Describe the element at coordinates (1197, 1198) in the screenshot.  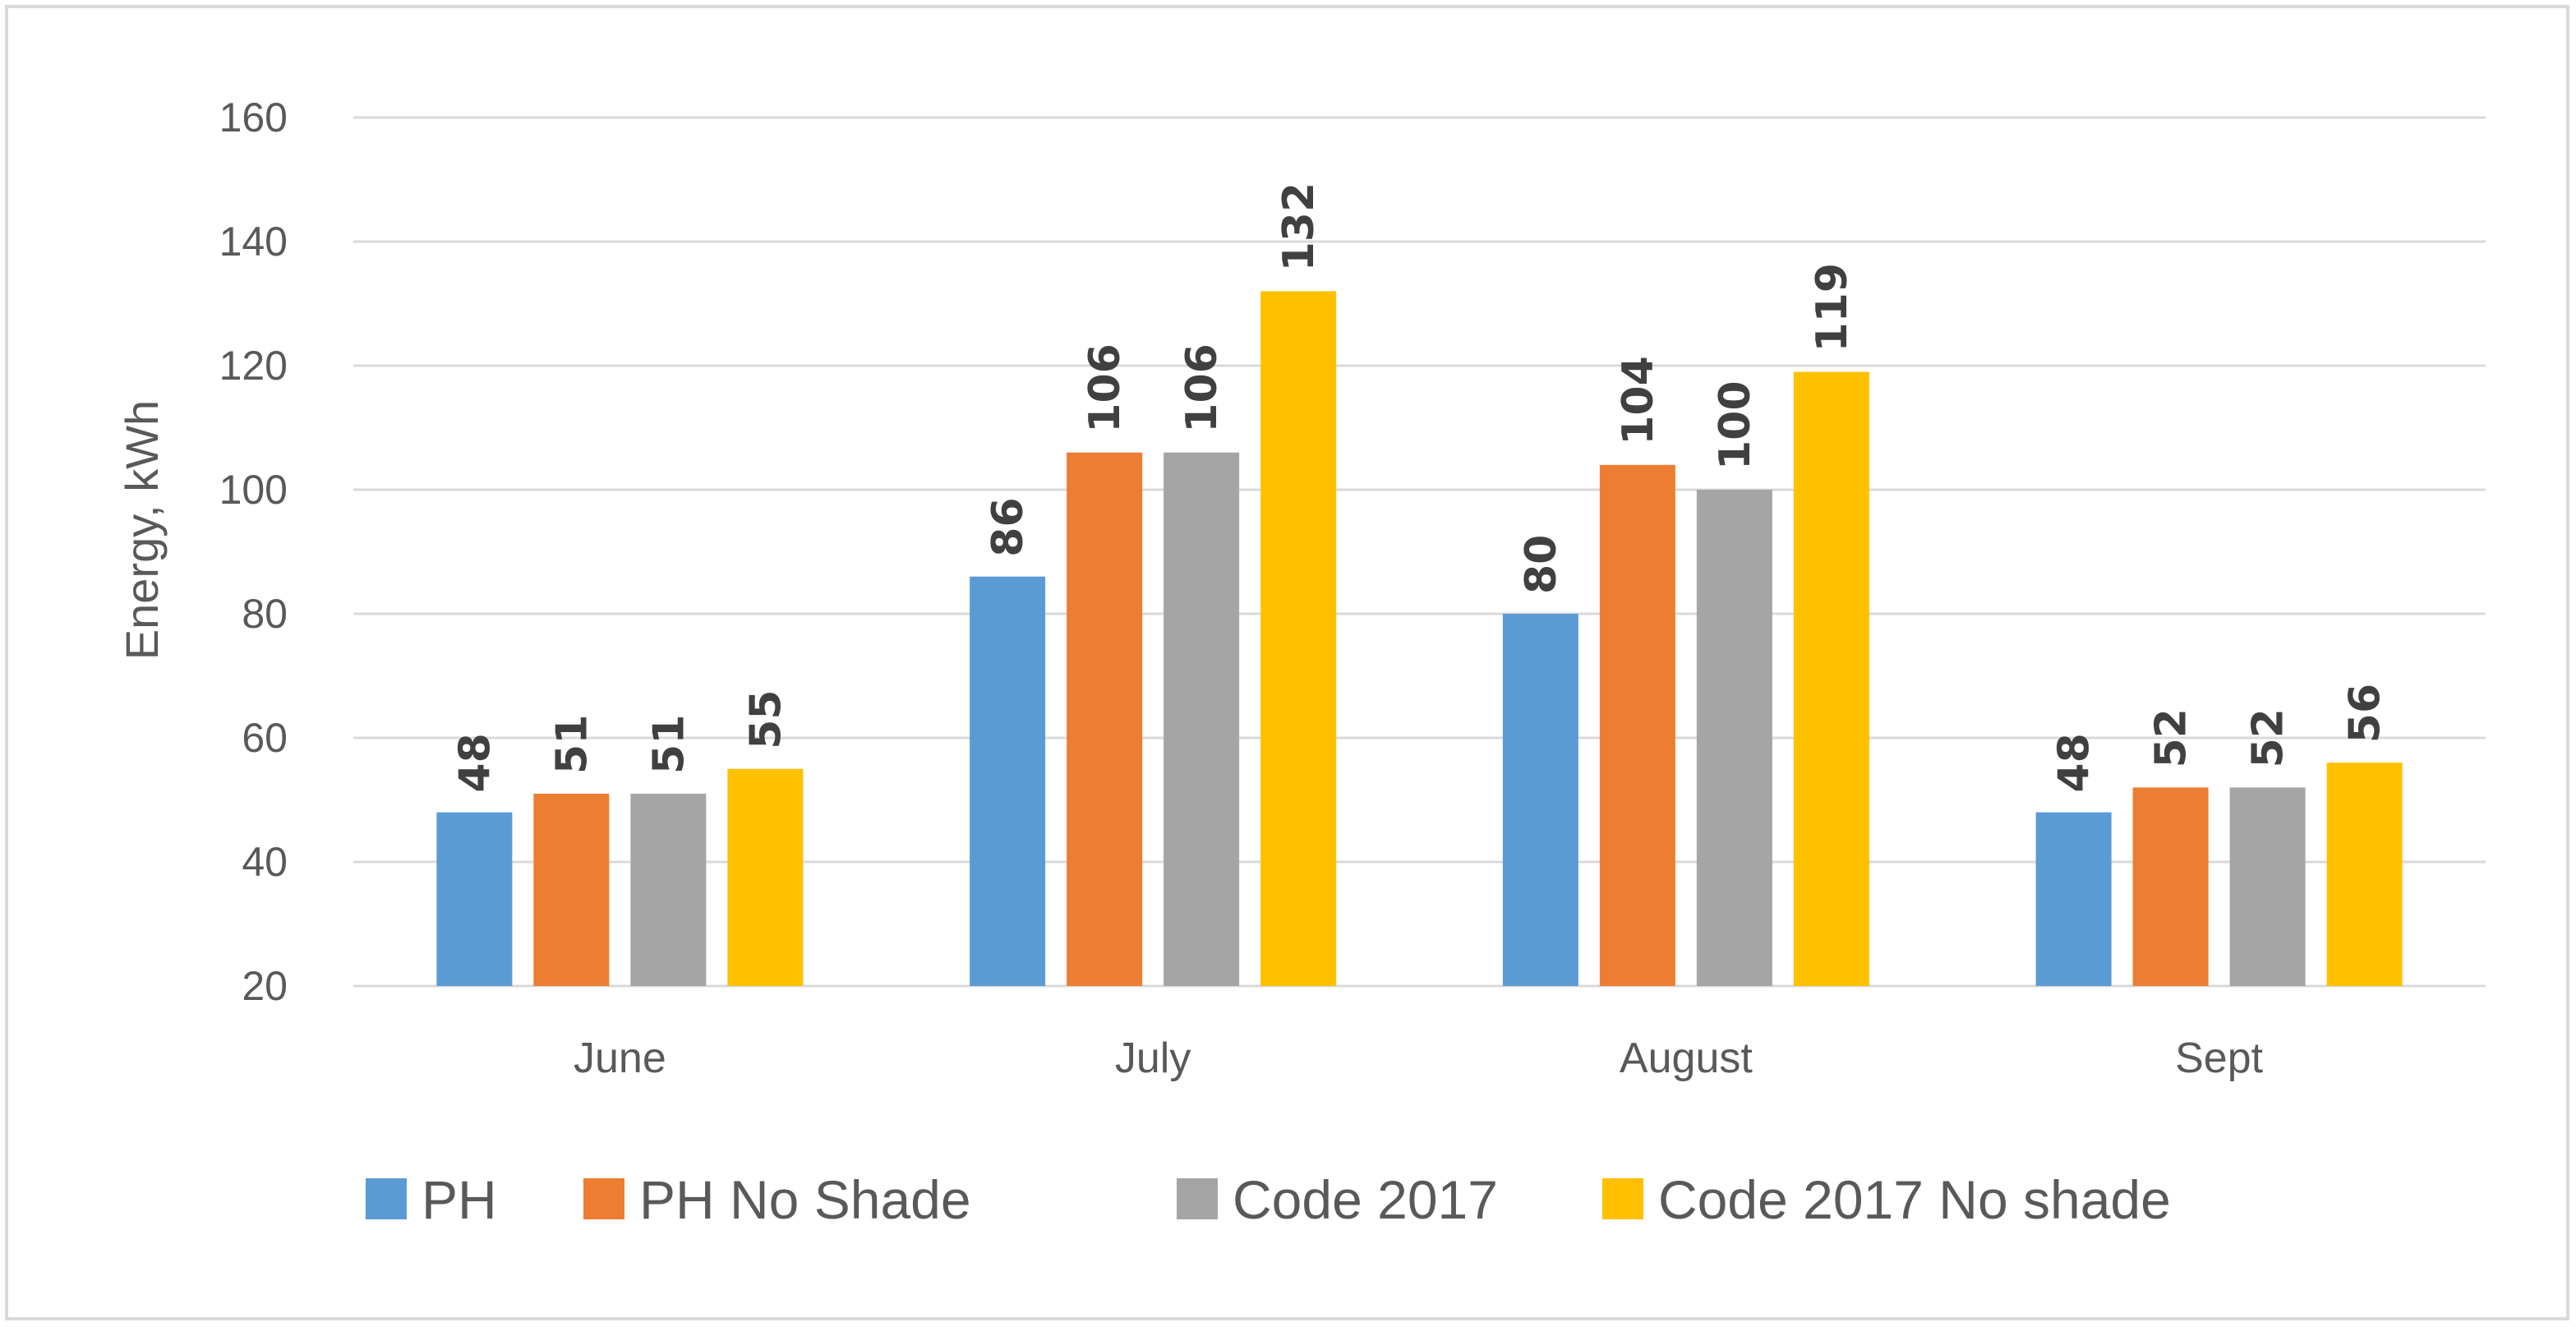
I see `legend-swatch-code-2017` at that location.